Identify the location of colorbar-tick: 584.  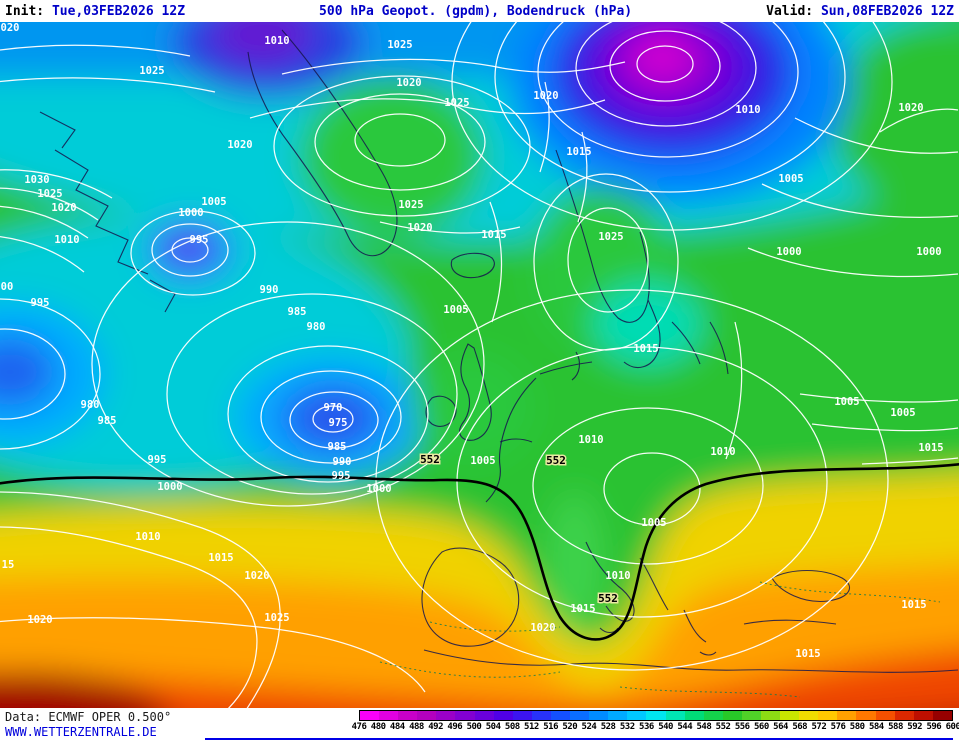
(876, 727).